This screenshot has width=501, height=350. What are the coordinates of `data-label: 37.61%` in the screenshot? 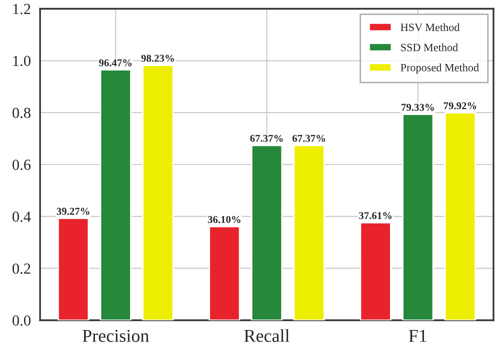 It's located at (375, 216).